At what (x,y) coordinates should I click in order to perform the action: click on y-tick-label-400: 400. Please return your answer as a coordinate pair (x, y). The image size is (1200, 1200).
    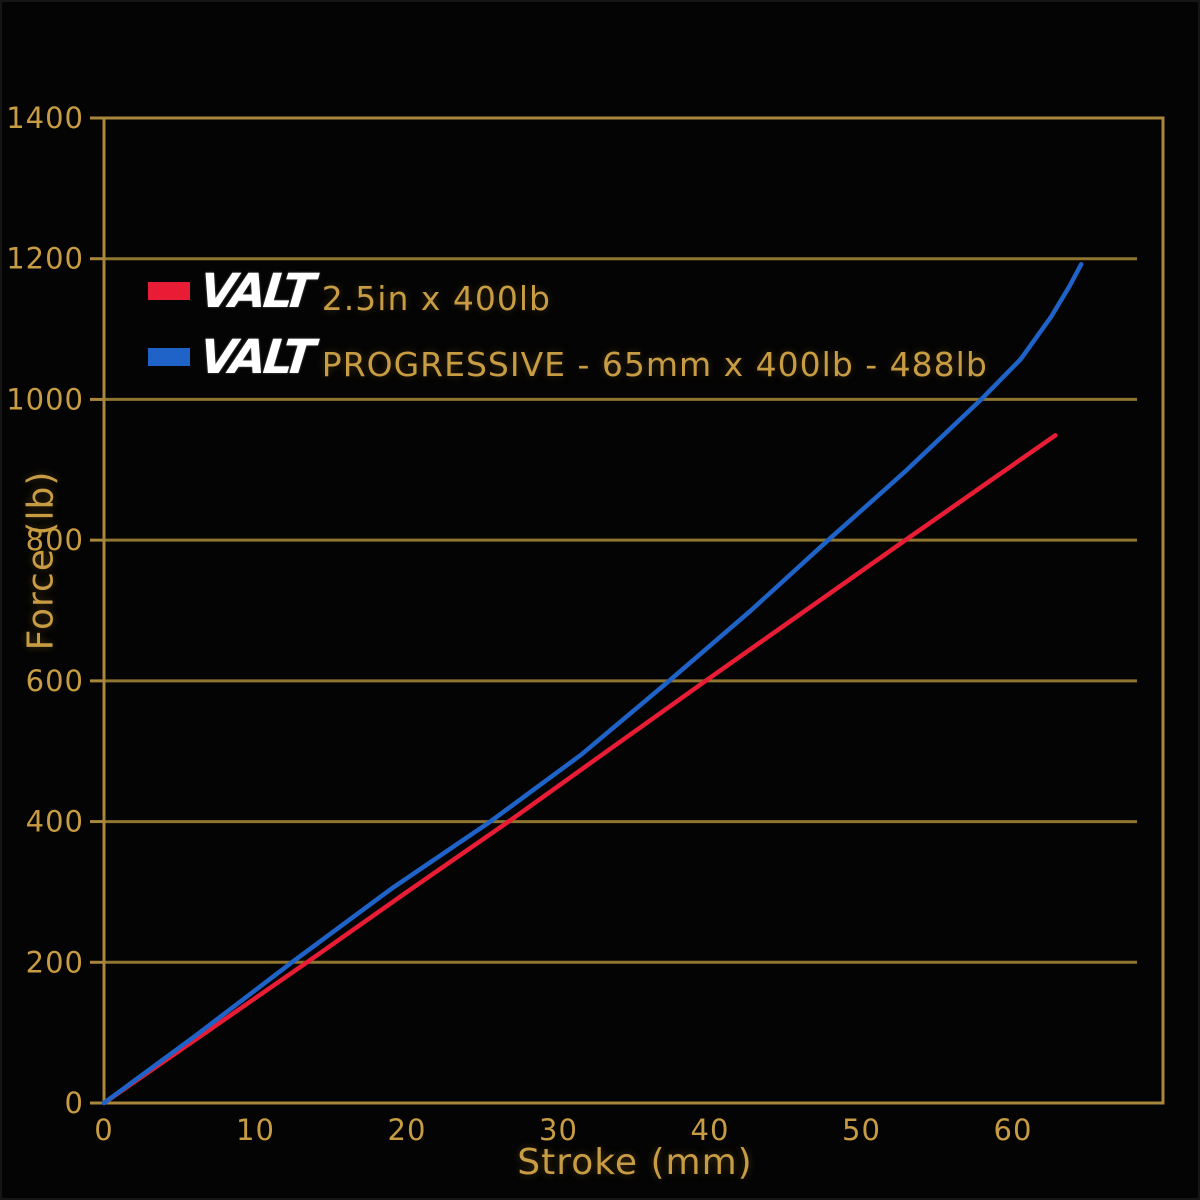
    Looking at the image, I should click on (55, 822).